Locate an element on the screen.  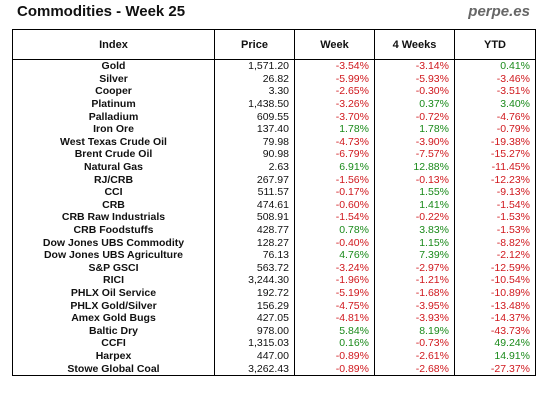
cell-price: 3,244.30 is located at coordinates (254, 280).